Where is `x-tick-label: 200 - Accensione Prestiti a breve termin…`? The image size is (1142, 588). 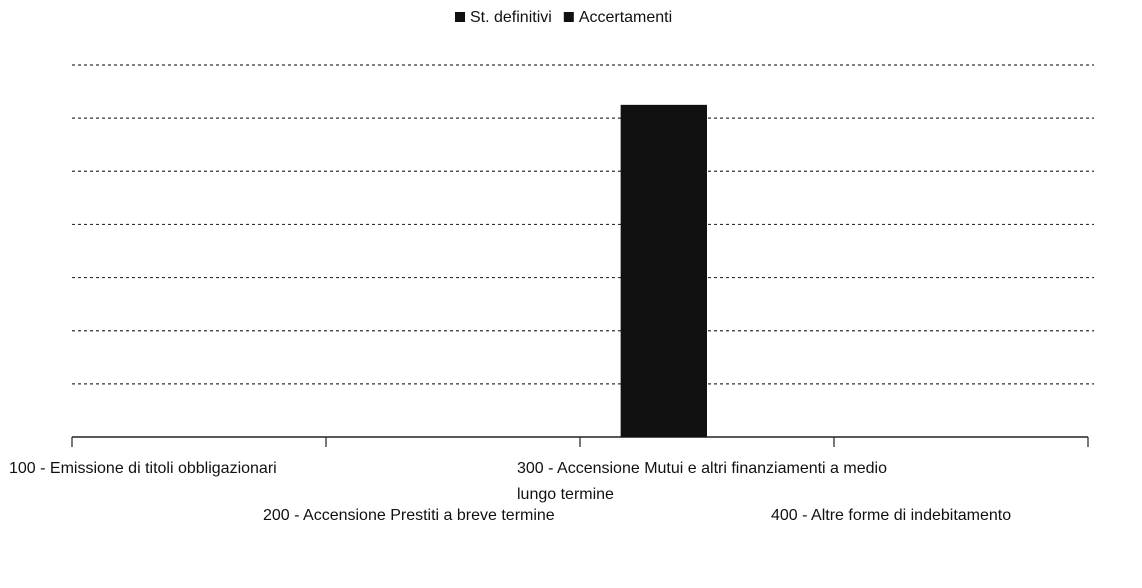 x-tick-label: 200 - Accensione Prestiti a breve termin… is located at coordinates (409, 515).